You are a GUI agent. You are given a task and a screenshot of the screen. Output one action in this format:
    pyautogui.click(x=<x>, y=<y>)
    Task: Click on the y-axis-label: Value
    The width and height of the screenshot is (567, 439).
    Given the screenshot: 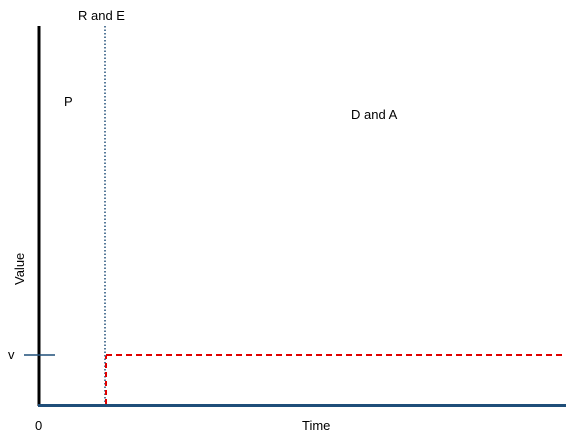 What is the action you would take?
    pyautogui.click(x=19, y=268)
    